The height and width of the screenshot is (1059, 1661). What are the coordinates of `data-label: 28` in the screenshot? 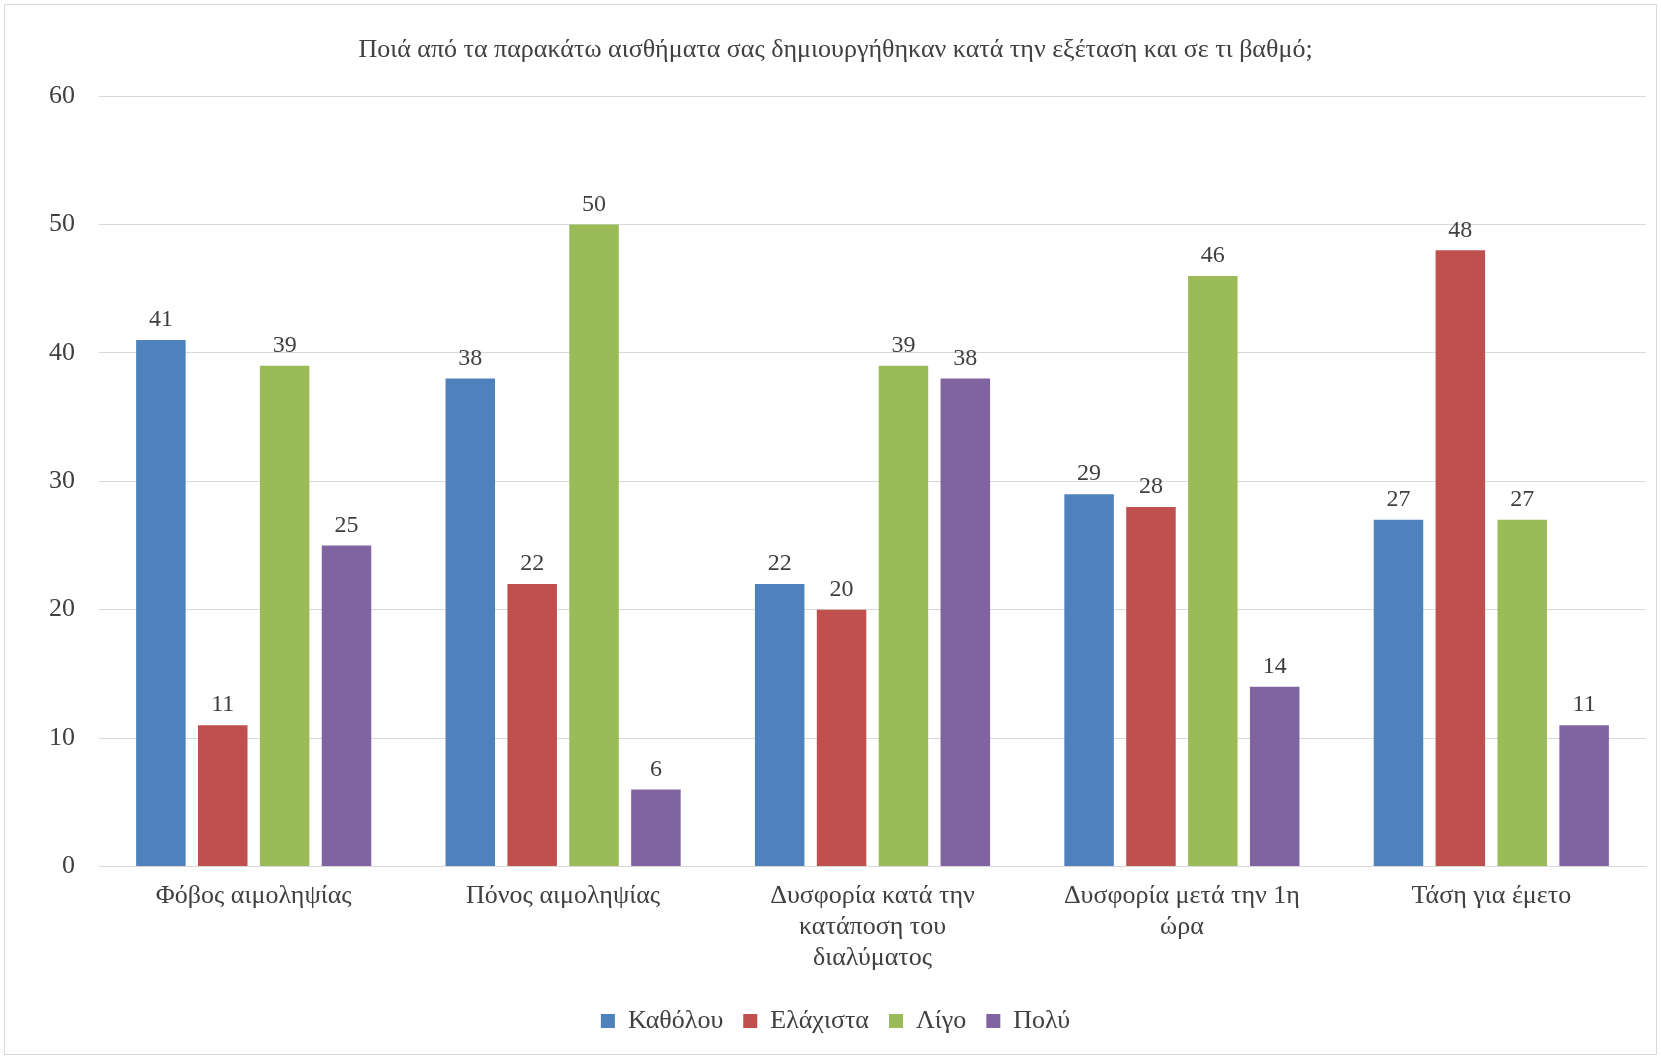 It's located at (1150, 485).